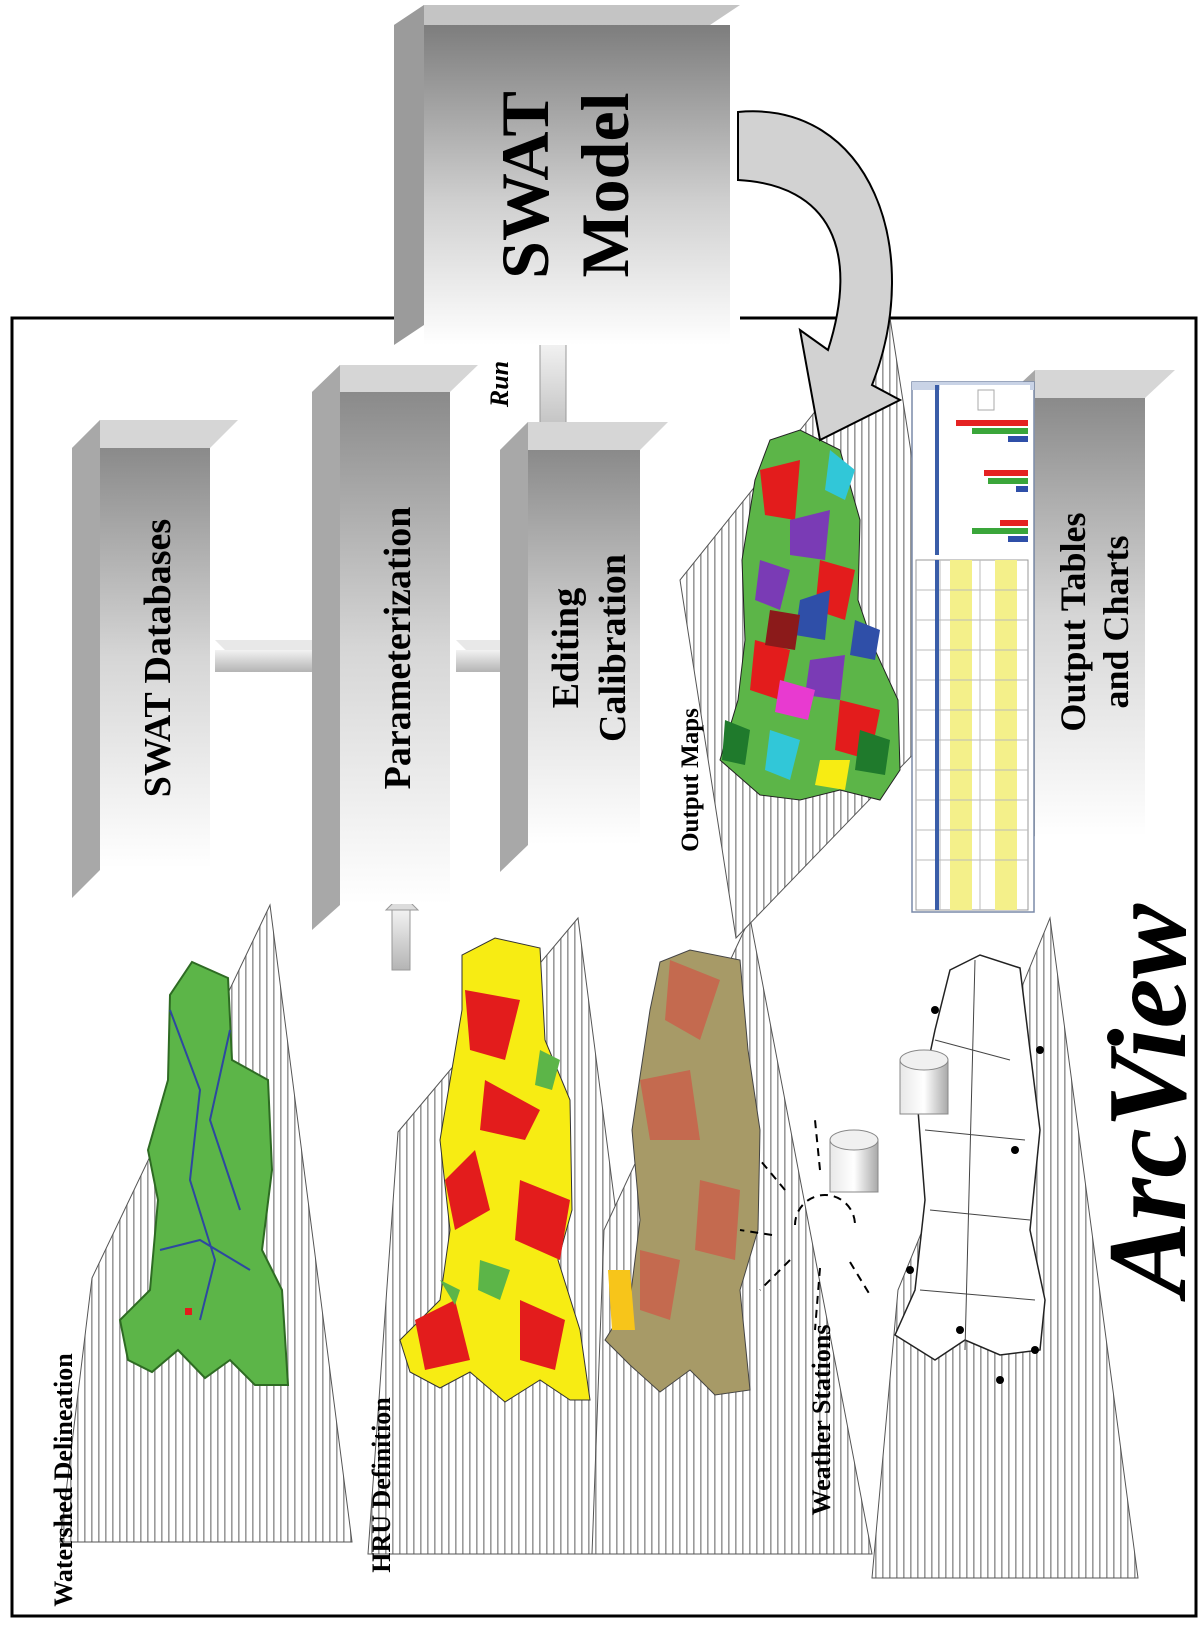 The image size is (1204, 1627). What do you see at coordinates (821, 1420) in the screenshot?
I see `weather-stations-label: Weather Stations` at bounding box center [821, 1420].